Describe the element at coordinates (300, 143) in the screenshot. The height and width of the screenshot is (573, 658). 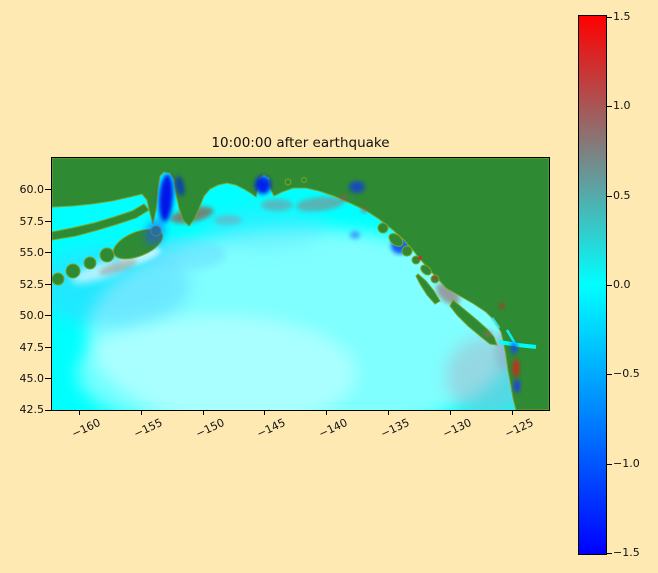
I see `chart-title: 10:00:00 after earthquake` at that location.